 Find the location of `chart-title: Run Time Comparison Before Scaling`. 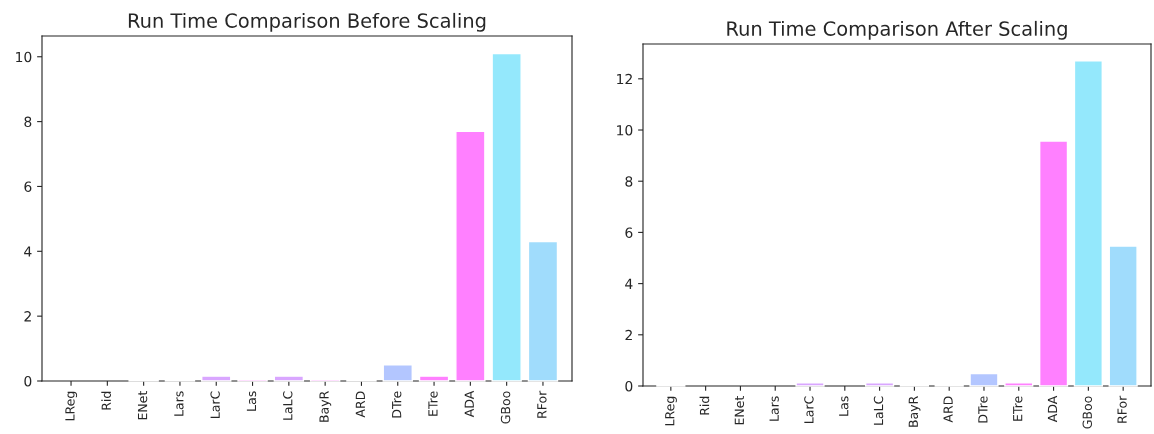

chart-title: Run Time Comparison Before Scaling is located at coordinates (307, 22).